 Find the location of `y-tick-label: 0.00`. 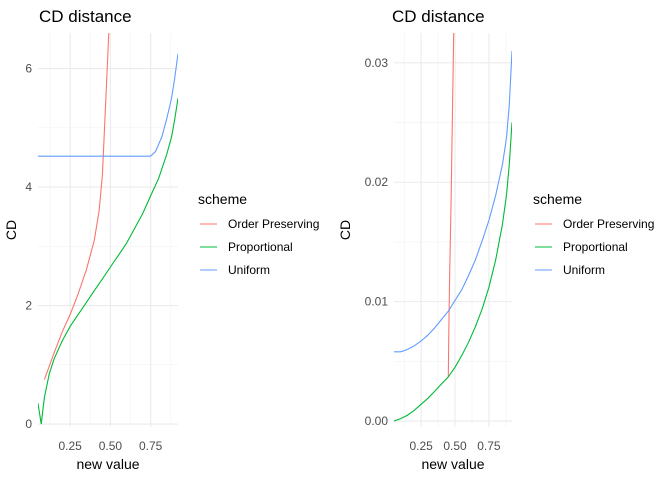

y-tick-label: 0.00 is located at coordinates (377, 421).